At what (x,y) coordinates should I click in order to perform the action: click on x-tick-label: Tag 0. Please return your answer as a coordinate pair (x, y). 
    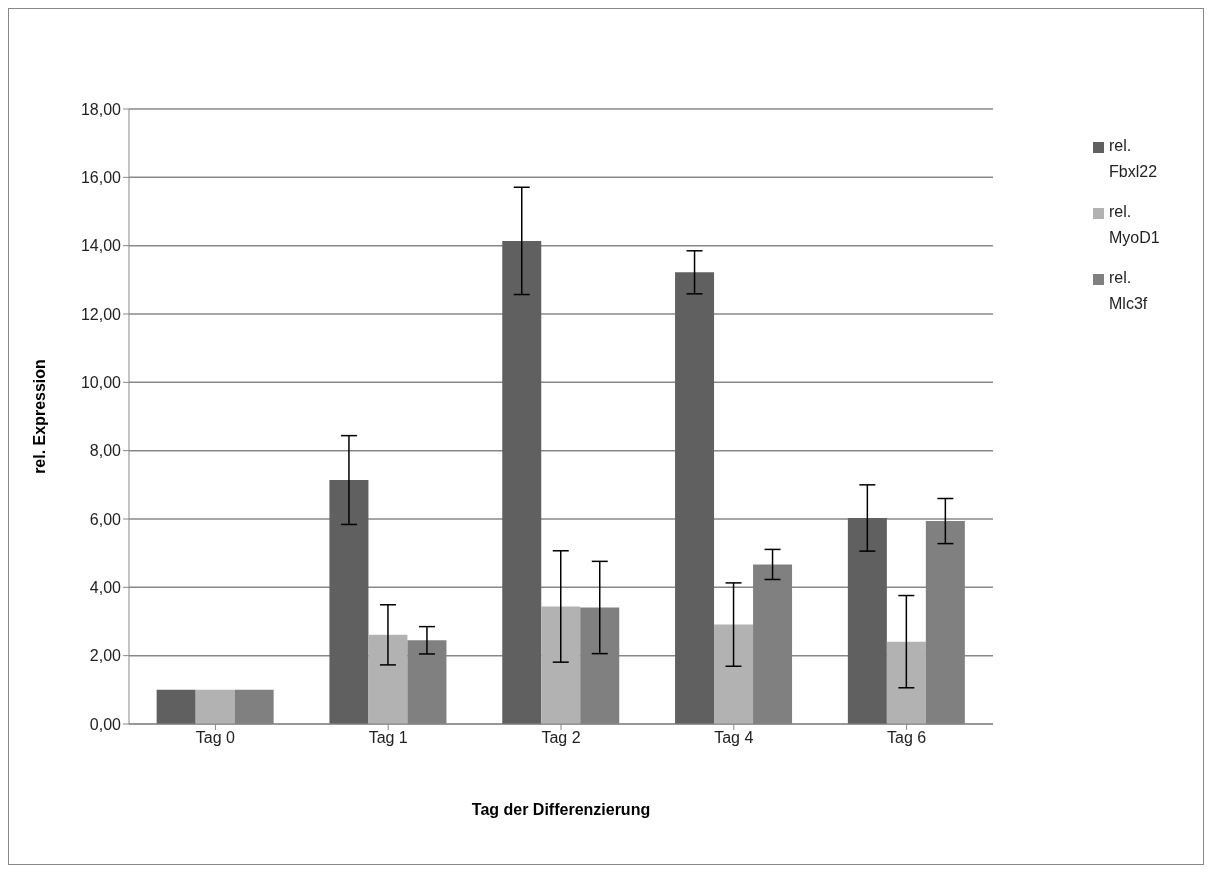
    Looking at the image, I should click on (215, 738).